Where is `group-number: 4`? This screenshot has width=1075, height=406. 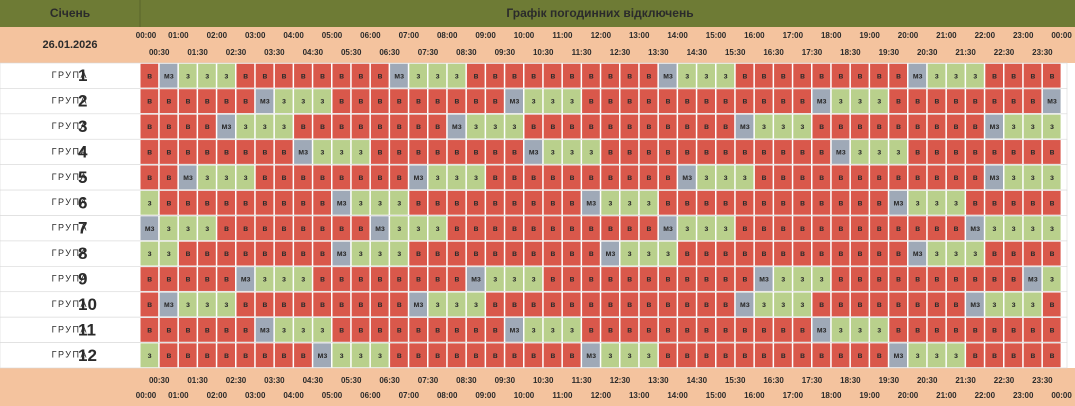
group-number: 4 is located at coordinates (83, 151).